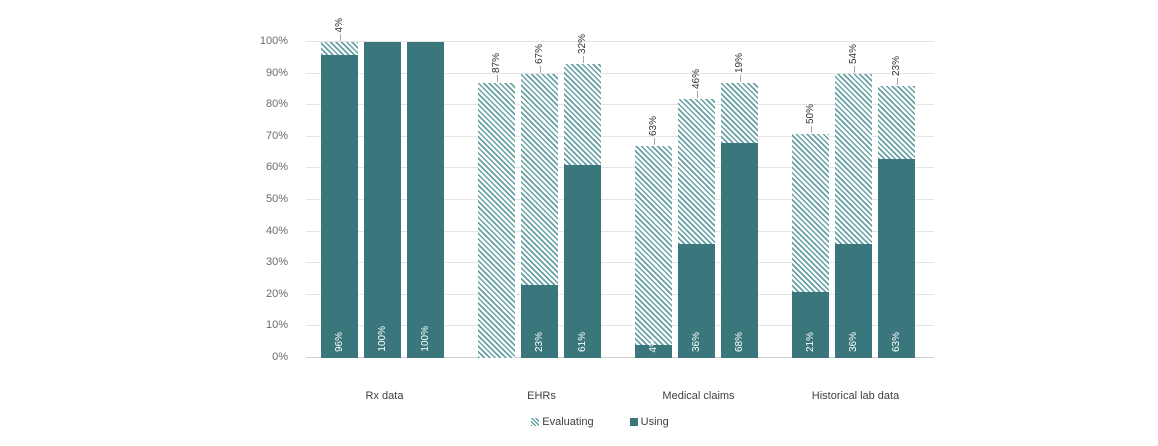 This screenshot has width=1158, height=446. What do you see at coordinates (855, 396) in the screenshot?
I see `x-category-label: Historical lab data` at bounding box center [855, 396].